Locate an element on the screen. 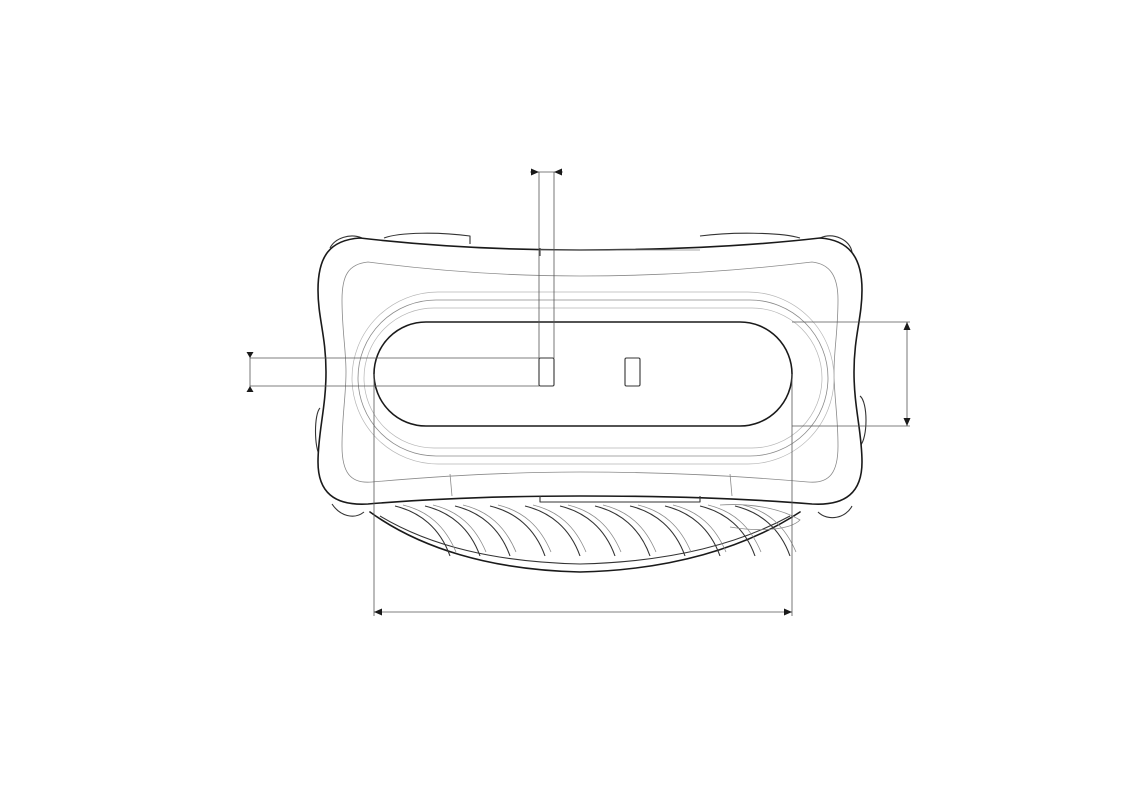  pin-right is located at coordinates (632, 372).